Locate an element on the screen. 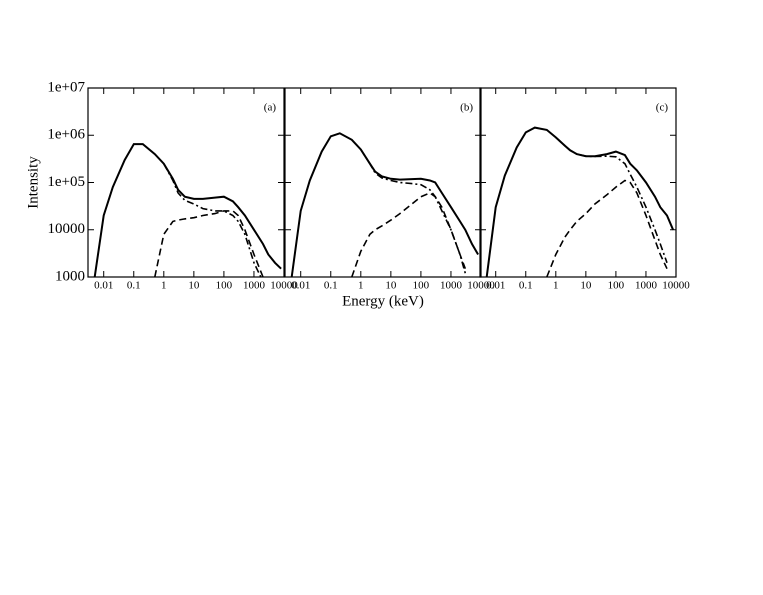  y-tick-label: 1e+06 is located at coordinates (66, 135).